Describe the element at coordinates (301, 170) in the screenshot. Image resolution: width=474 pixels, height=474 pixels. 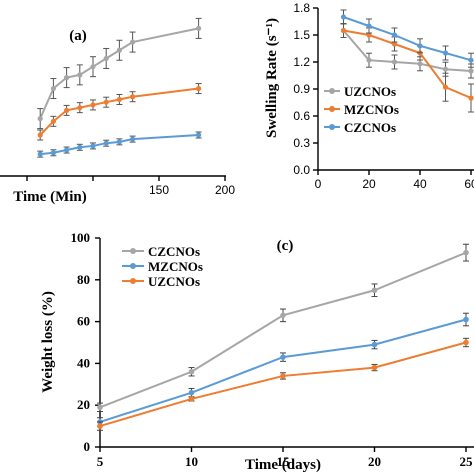
I see `panel-b-y-tick-label: 0.0` at that location.